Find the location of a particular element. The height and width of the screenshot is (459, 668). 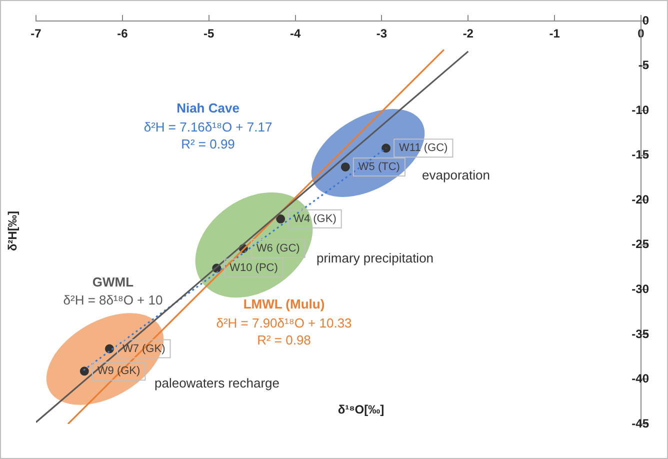

y-tick-label: -35 is located at coordinates (641, 333).